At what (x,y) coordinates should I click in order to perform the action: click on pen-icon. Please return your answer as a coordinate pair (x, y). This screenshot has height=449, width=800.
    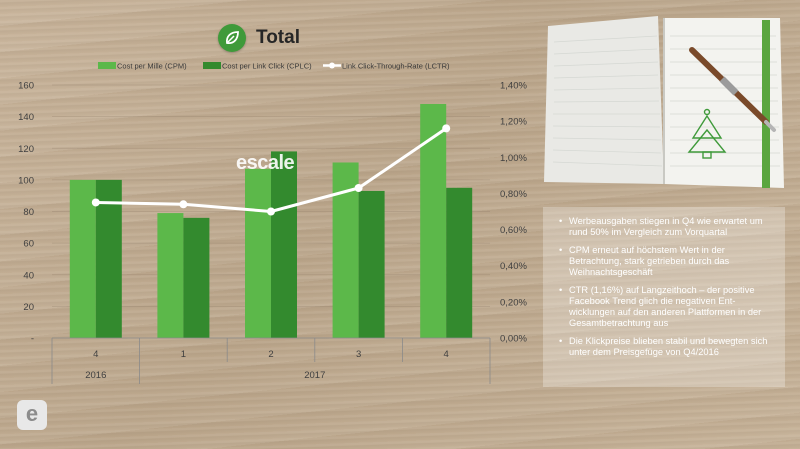
    Looking at the image, I should click on (732, 89).